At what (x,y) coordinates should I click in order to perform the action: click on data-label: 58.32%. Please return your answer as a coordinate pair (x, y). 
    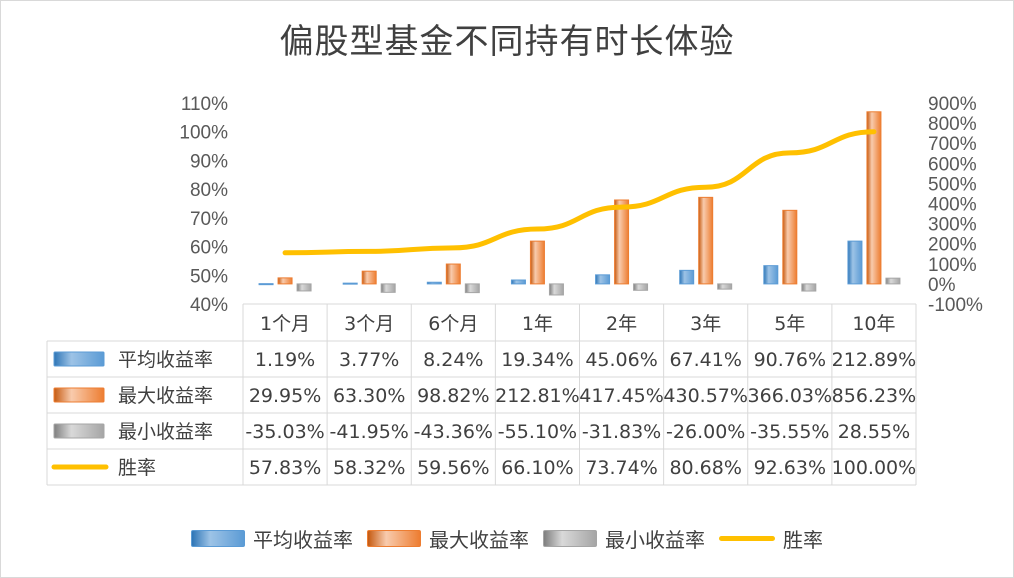
    Looking at the image, I should click on (369, 468).